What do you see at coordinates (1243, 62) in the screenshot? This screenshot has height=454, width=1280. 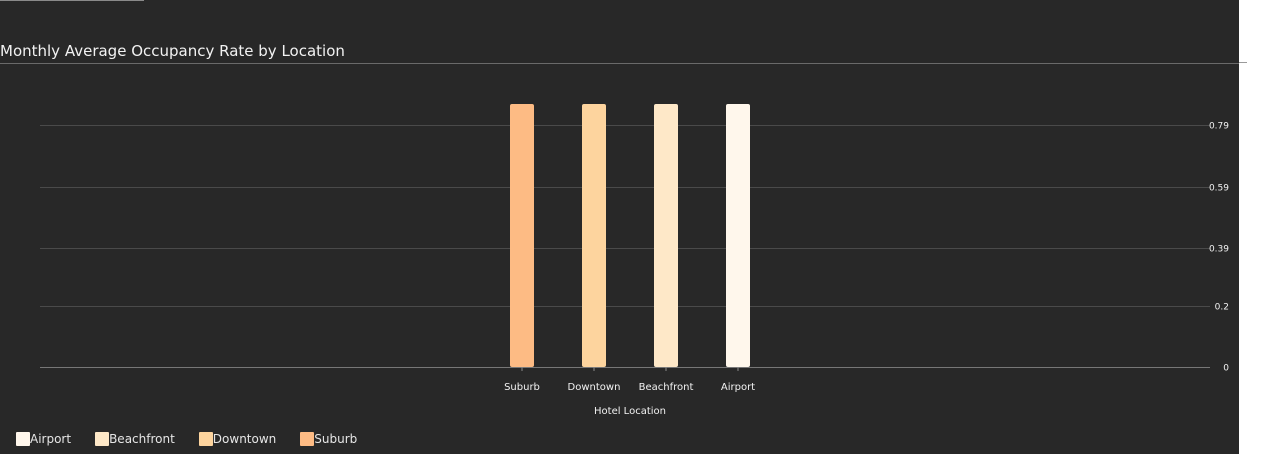 I see `title-divider-tick` at bounding box center [1243, 62].